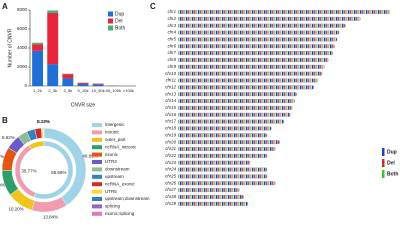 Image resolution: width=400 pixels, height=240 pixels. I want to click on chromosome-label: chr11, so click(171, 80).